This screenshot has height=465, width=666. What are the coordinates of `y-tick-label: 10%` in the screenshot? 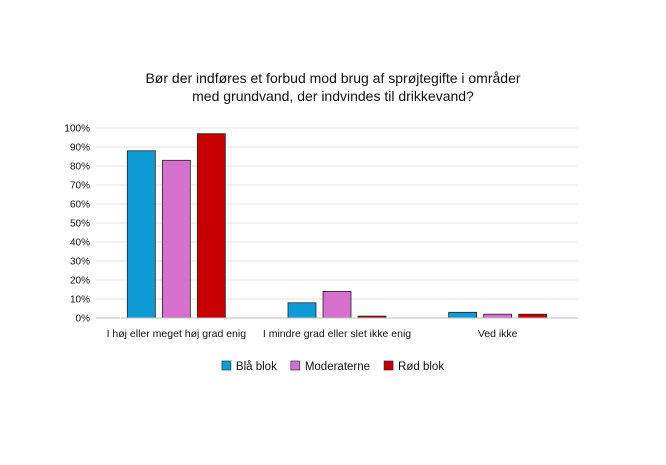 It's located at (80, 300).